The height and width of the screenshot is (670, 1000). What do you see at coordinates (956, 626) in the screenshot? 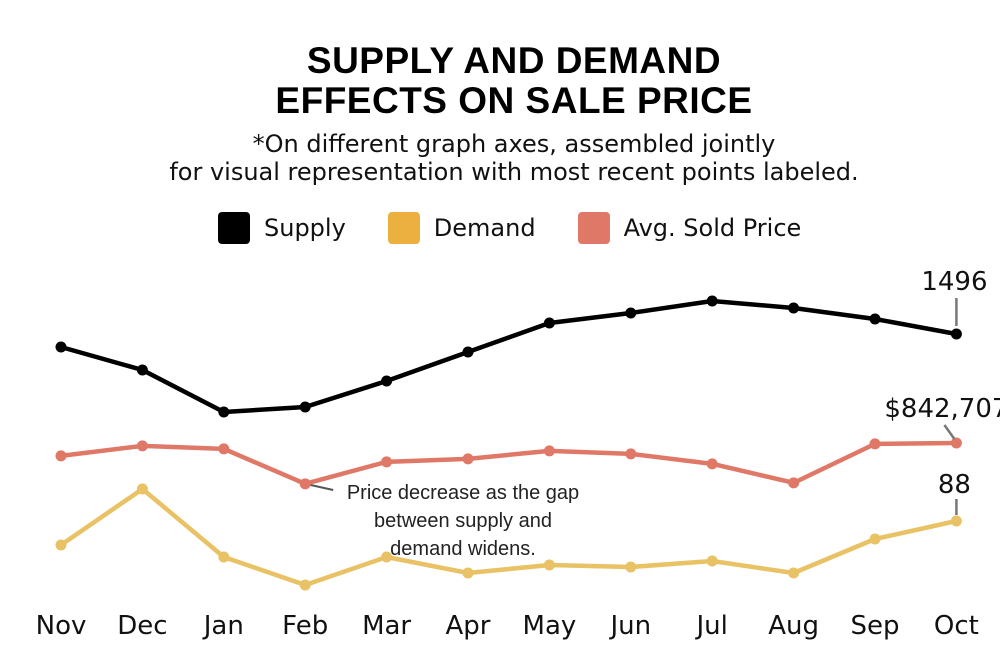
I see `x-tick-label-oct: Oct` at bounding box center [956, 626].